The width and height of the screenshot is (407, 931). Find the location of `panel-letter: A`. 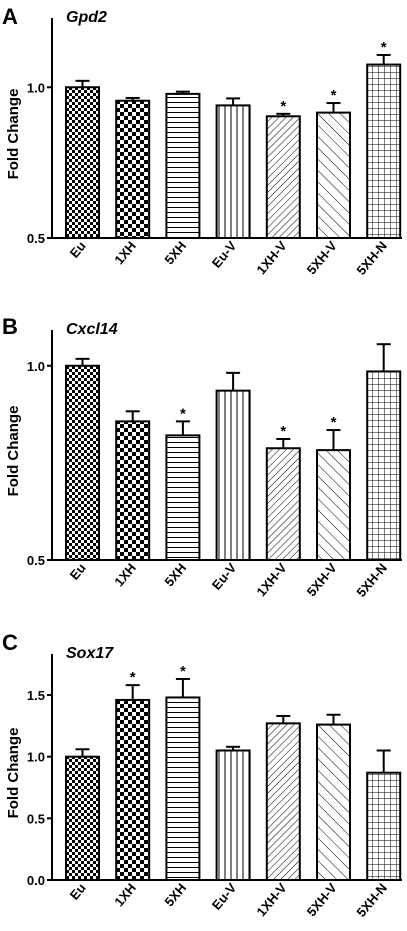

panel-letter: A is located at coordinates (10, 16).